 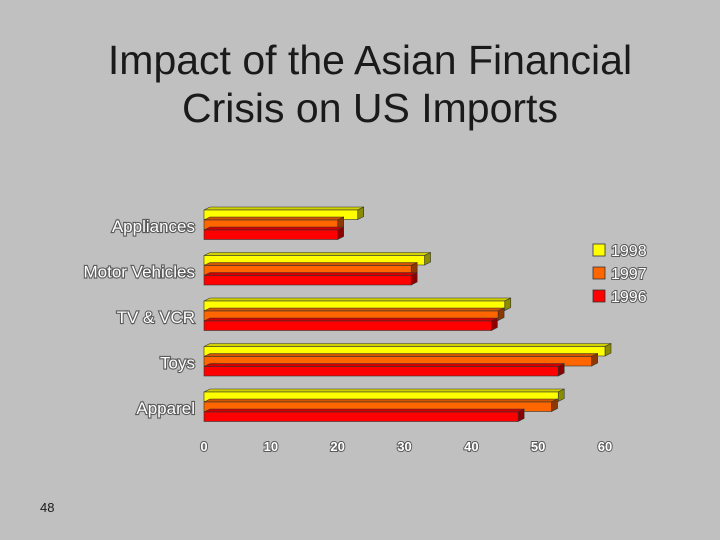 I want to click on legend: 1998 1997 1996, so click(x=620, y=274).